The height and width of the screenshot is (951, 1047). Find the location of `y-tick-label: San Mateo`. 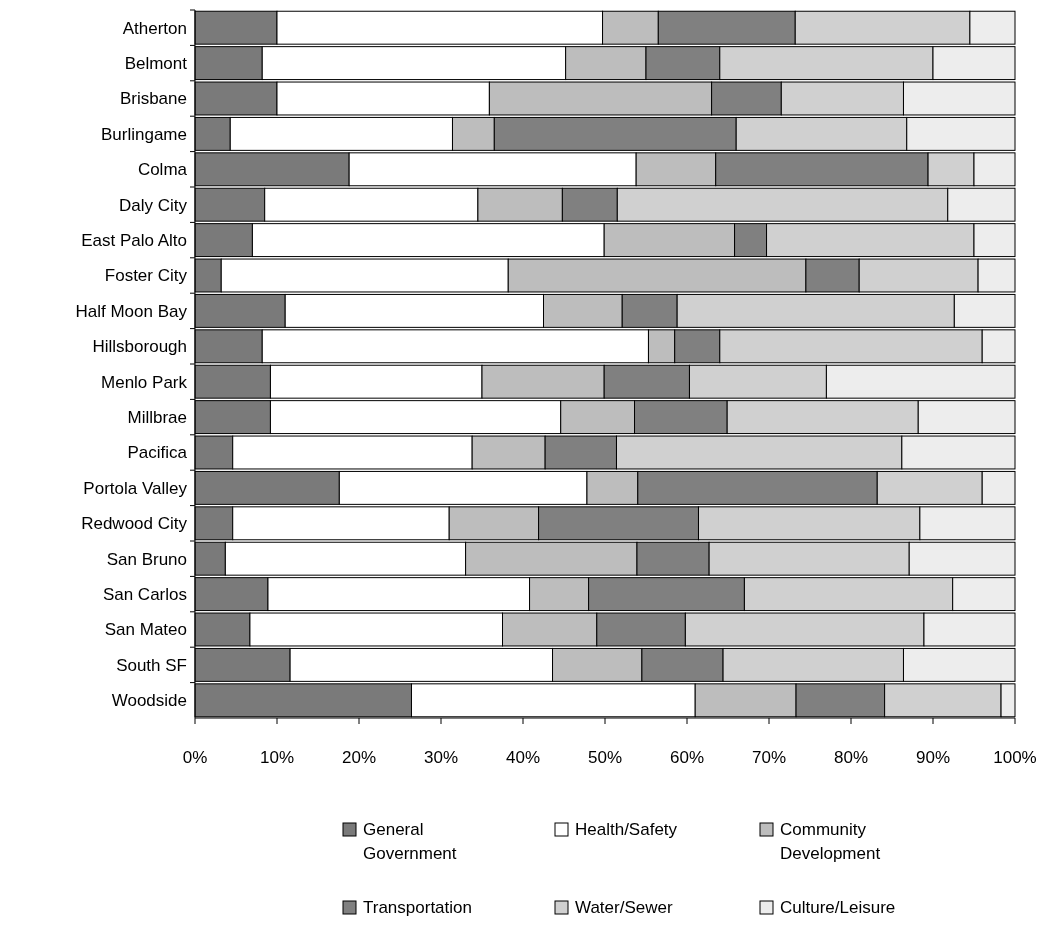

y-tick-label: San Mateo is located at coordinates (145, 630).